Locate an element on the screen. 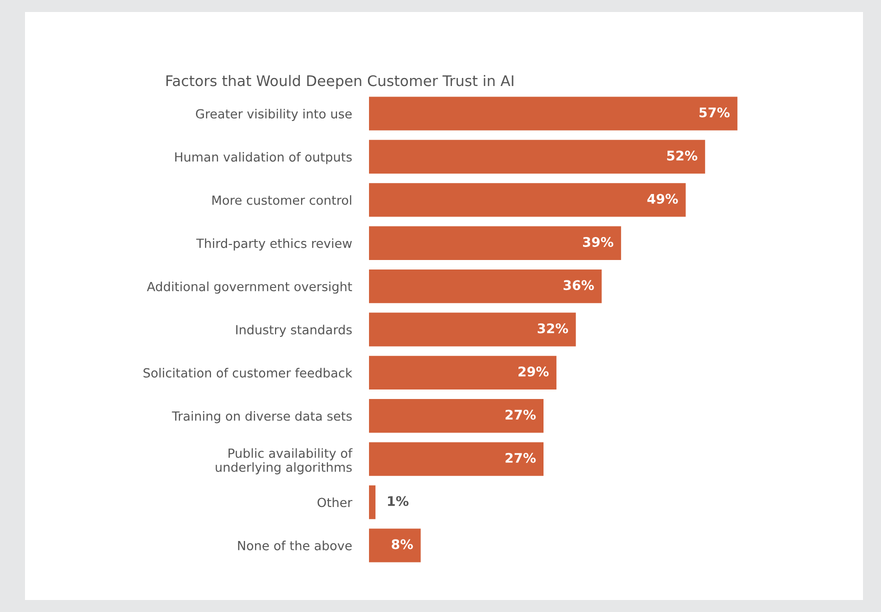  data-label: 52% is located at coordinates (682, 155).